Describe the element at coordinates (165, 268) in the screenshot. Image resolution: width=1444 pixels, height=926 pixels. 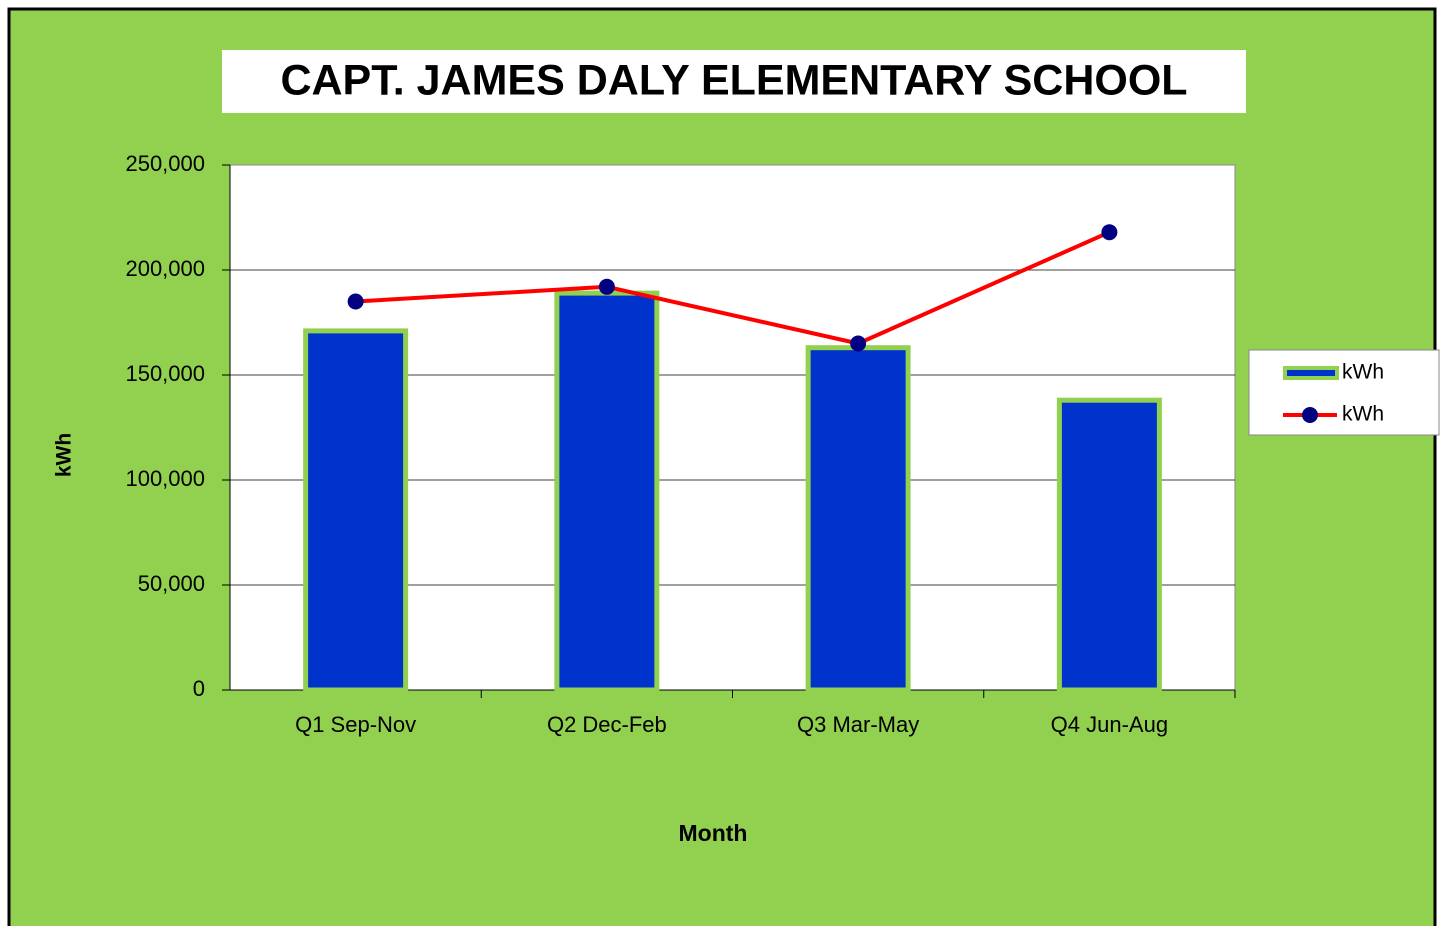
I see `y-tick-label: 200,000` at that location.